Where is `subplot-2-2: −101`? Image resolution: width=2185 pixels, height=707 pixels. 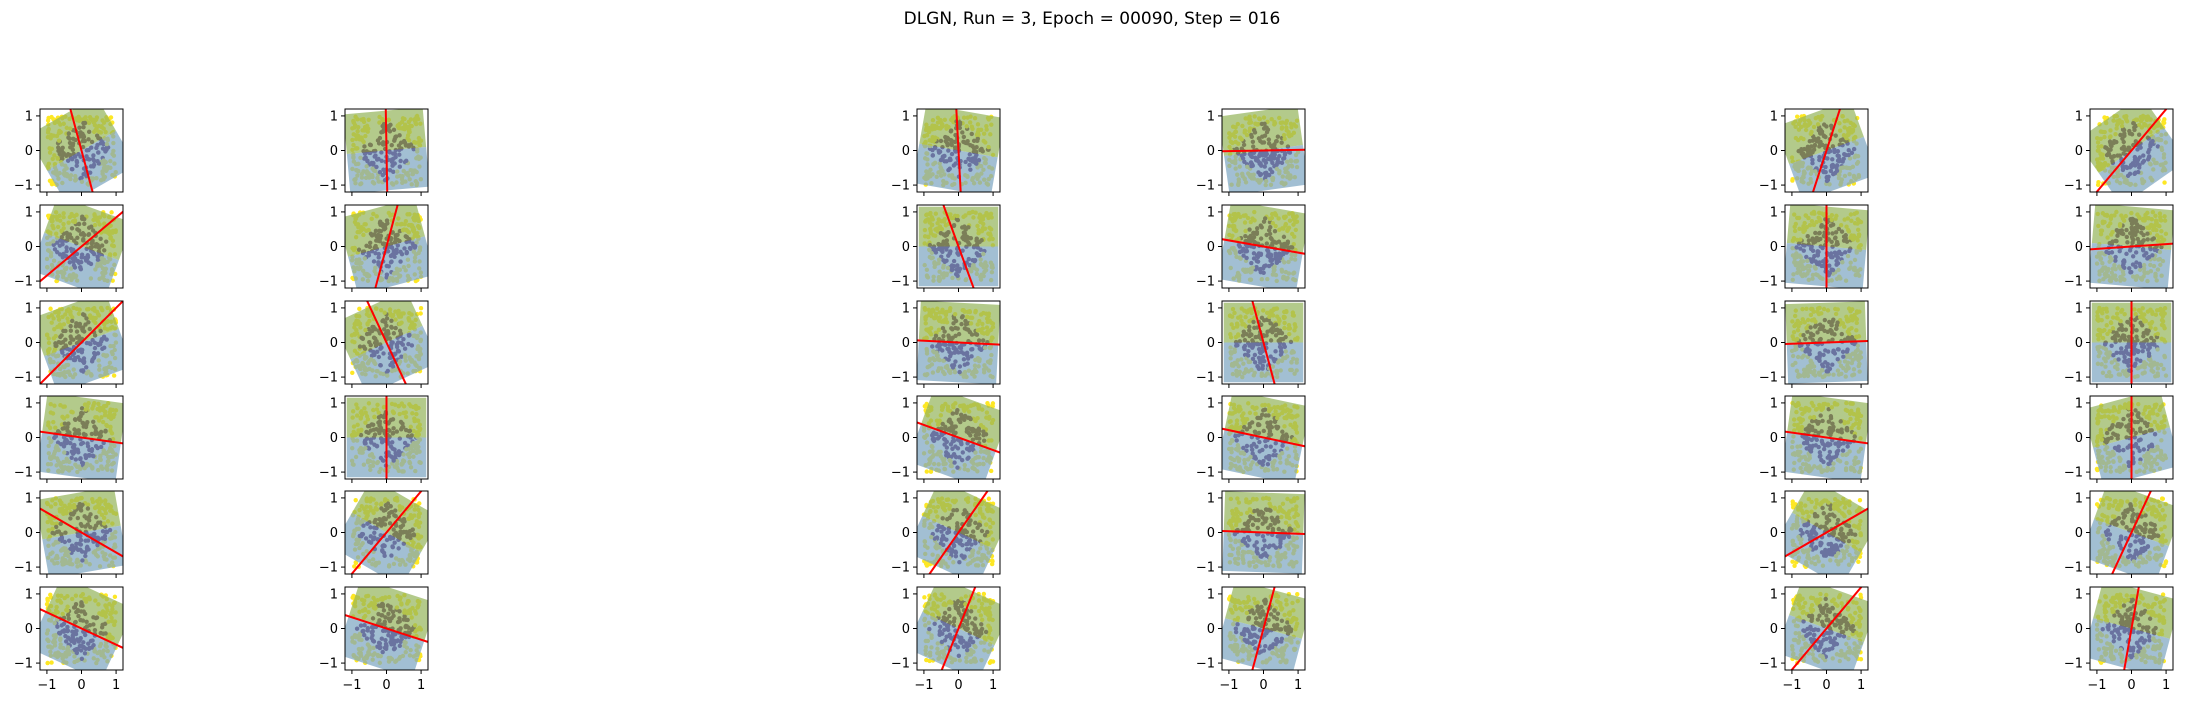
subplot-2-2: −101 is located at coordinates (946, 344).